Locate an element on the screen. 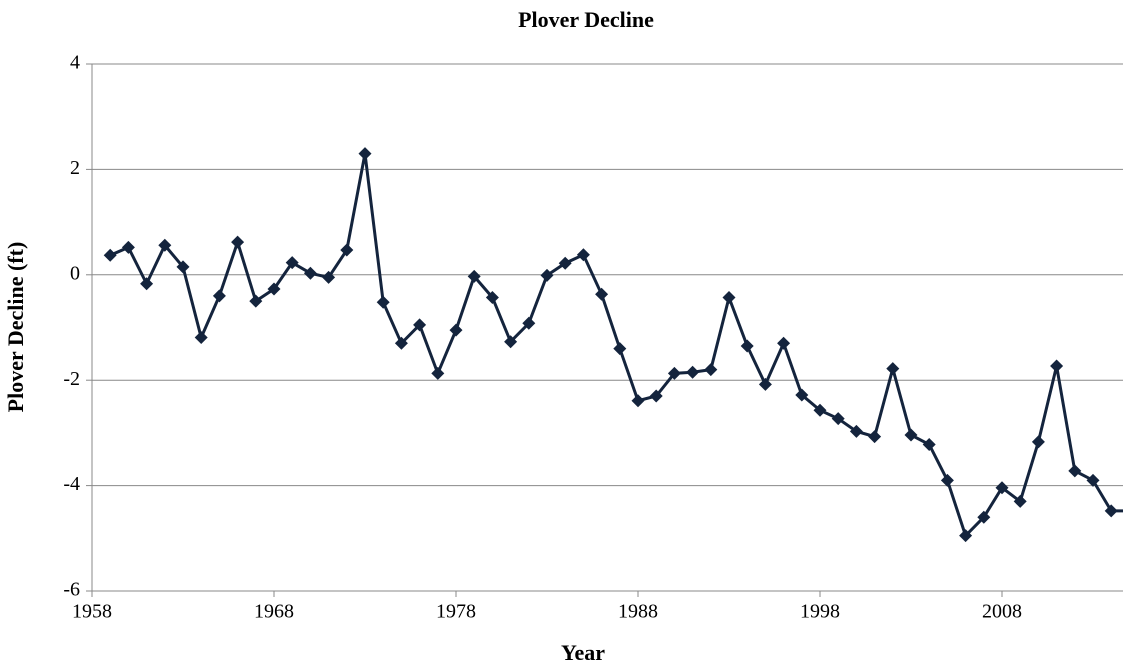 The image size is (1123, 668). x-tick-label: 1998 is located at coordinates (820, 612).